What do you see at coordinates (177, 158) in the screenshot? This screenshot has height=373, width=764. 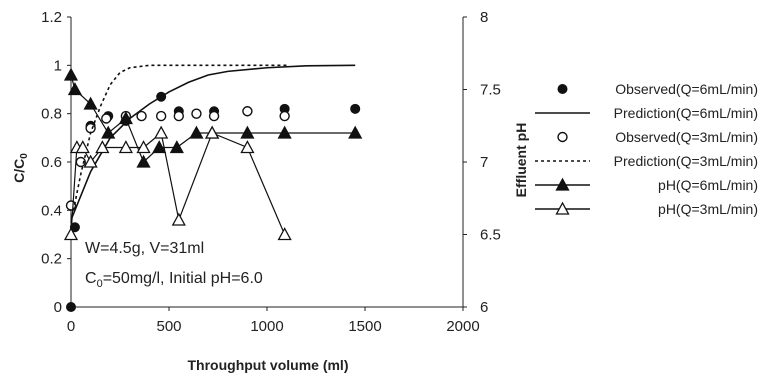 I see `series-open-circle` at bounding box center [177, 158].